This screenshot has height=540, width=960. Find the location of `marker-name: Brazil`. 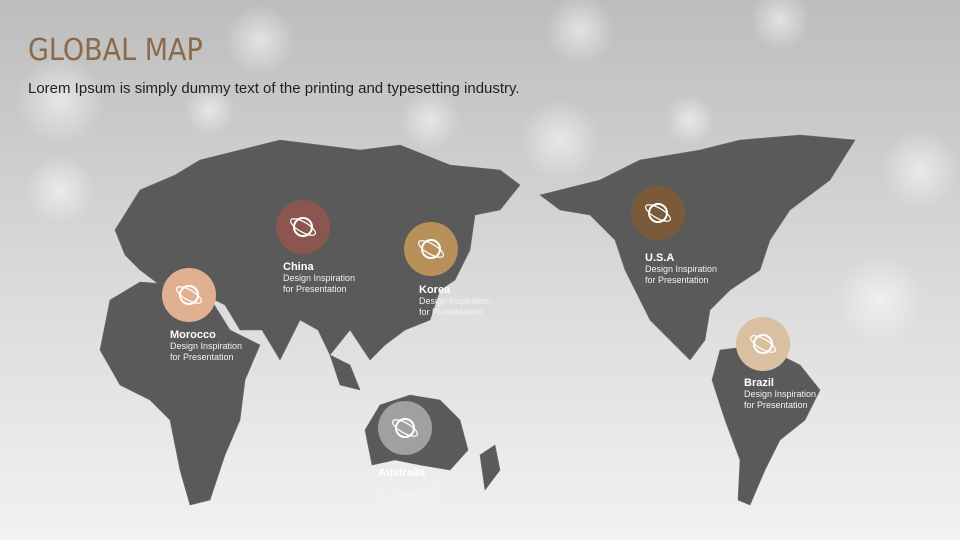

marker-name: Brazil is located at coordinates (759, 383).